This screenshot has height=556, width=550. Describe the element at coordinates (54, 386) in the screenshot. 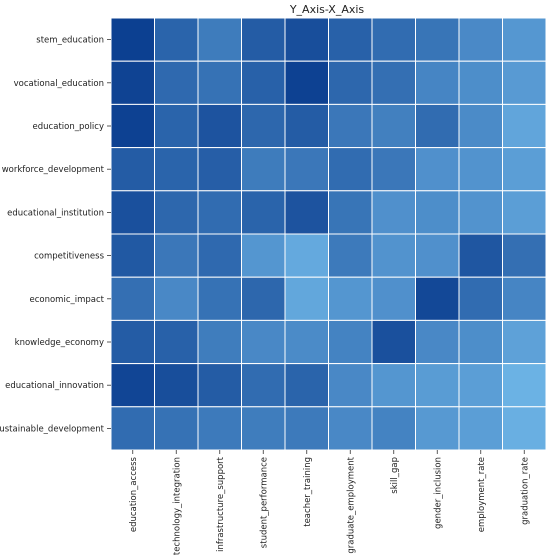

I see `y-tick-label: educational_innovation` at that location.